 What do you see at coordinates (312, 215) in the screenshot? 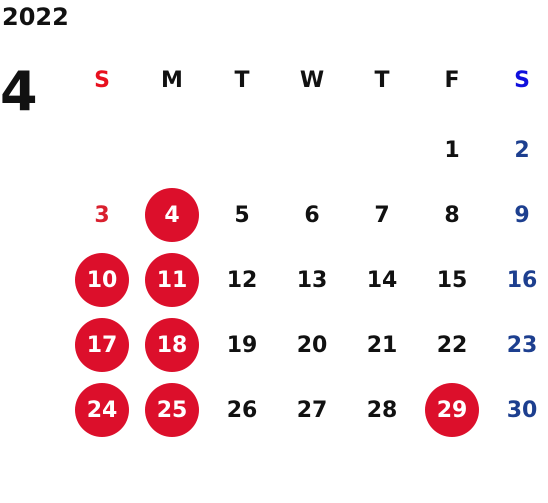
I see `day-cell: 6` at bounding box center [312, 215].